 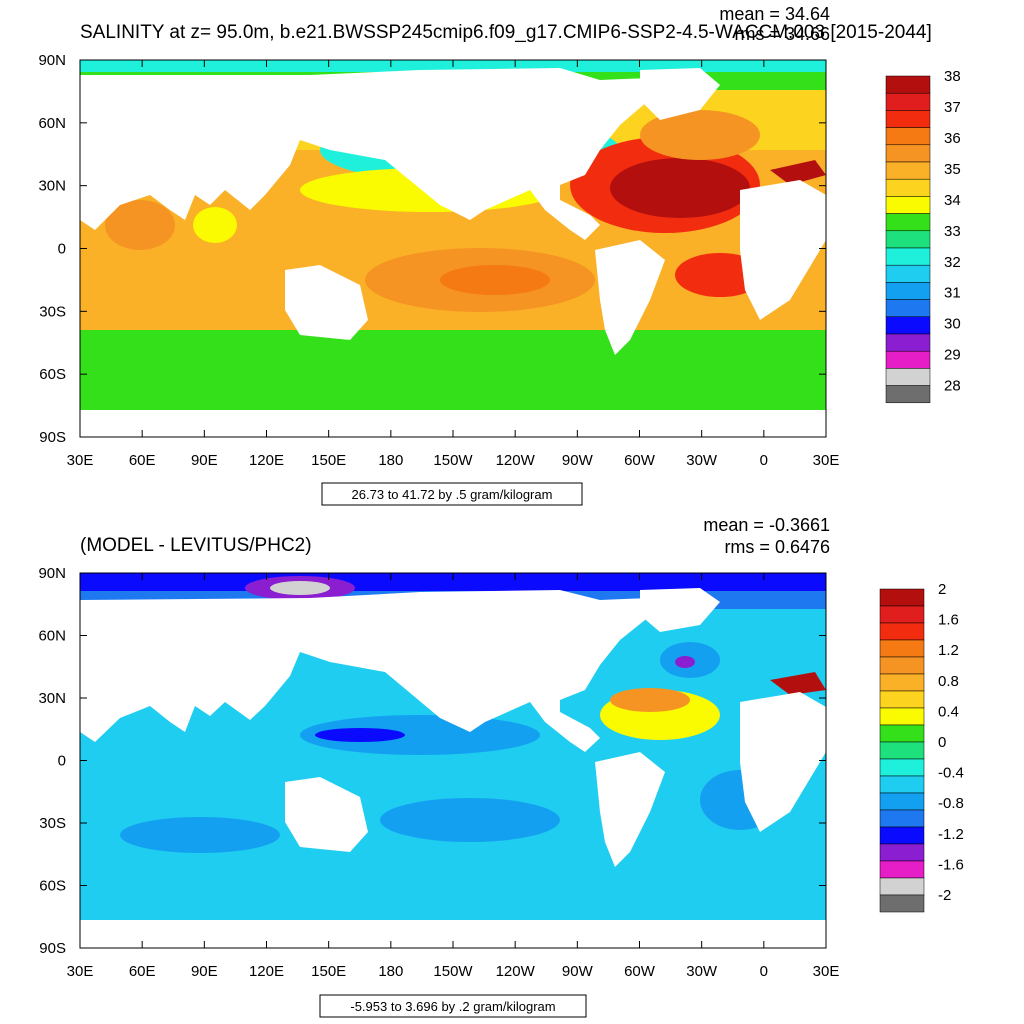 I want to click on salinity-colorbar-label: 30, so click(x=952, y=324).